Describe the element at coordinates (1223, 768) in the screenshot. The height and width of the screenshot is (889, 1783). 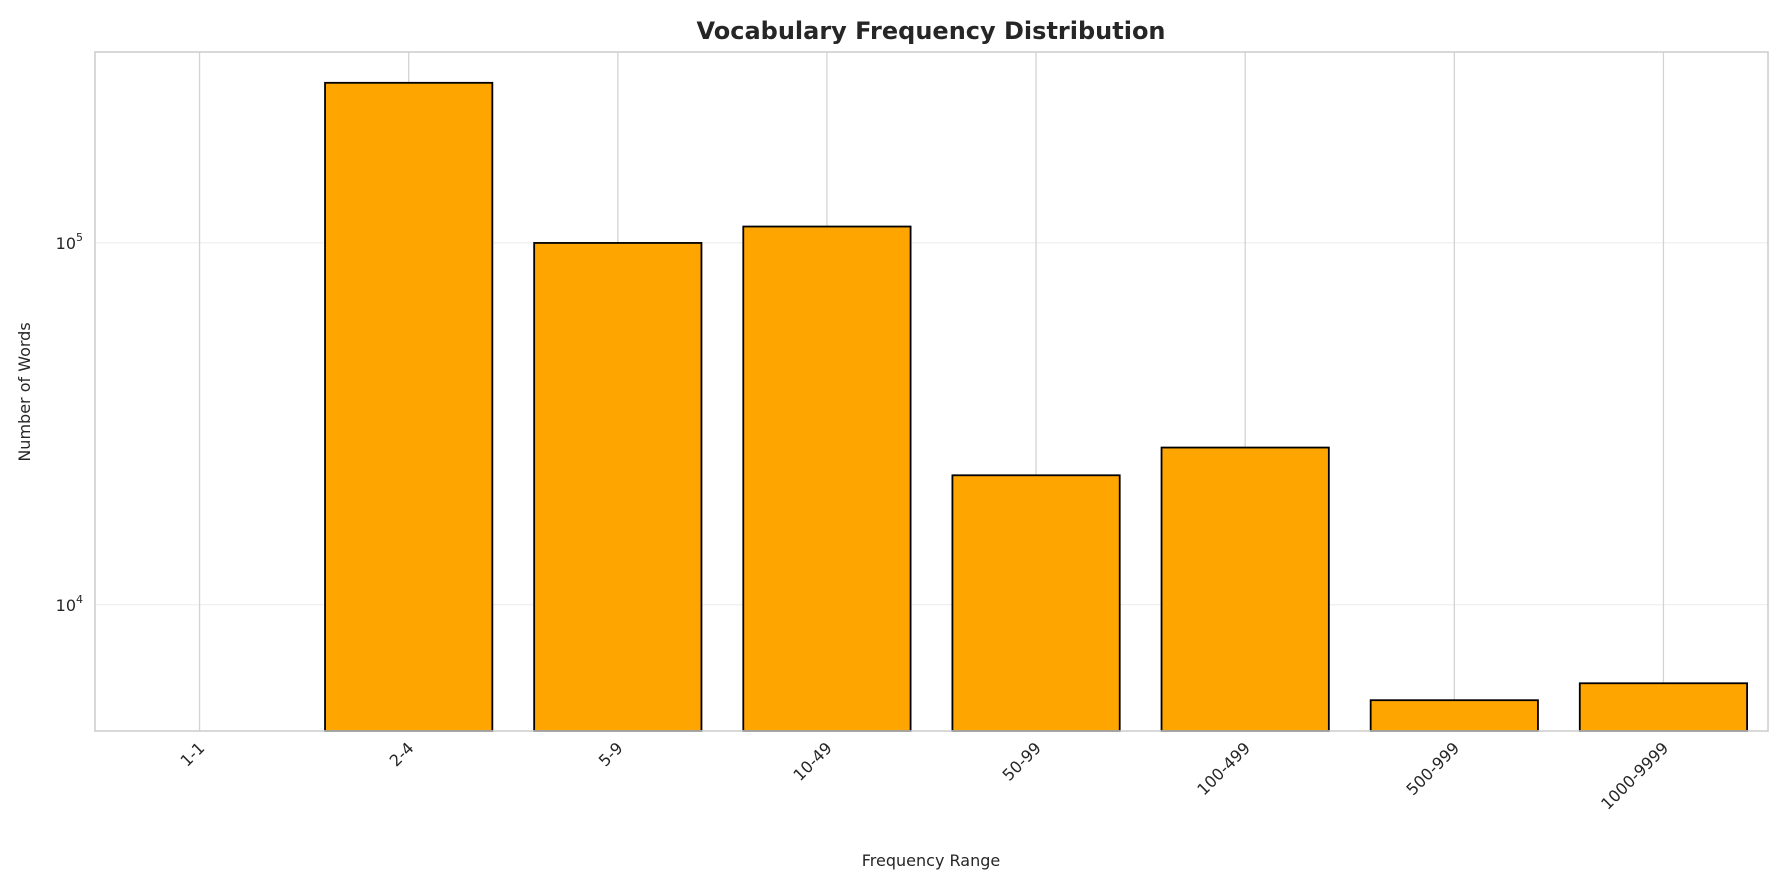
I see `x-tick-label: 100-499` at that location.